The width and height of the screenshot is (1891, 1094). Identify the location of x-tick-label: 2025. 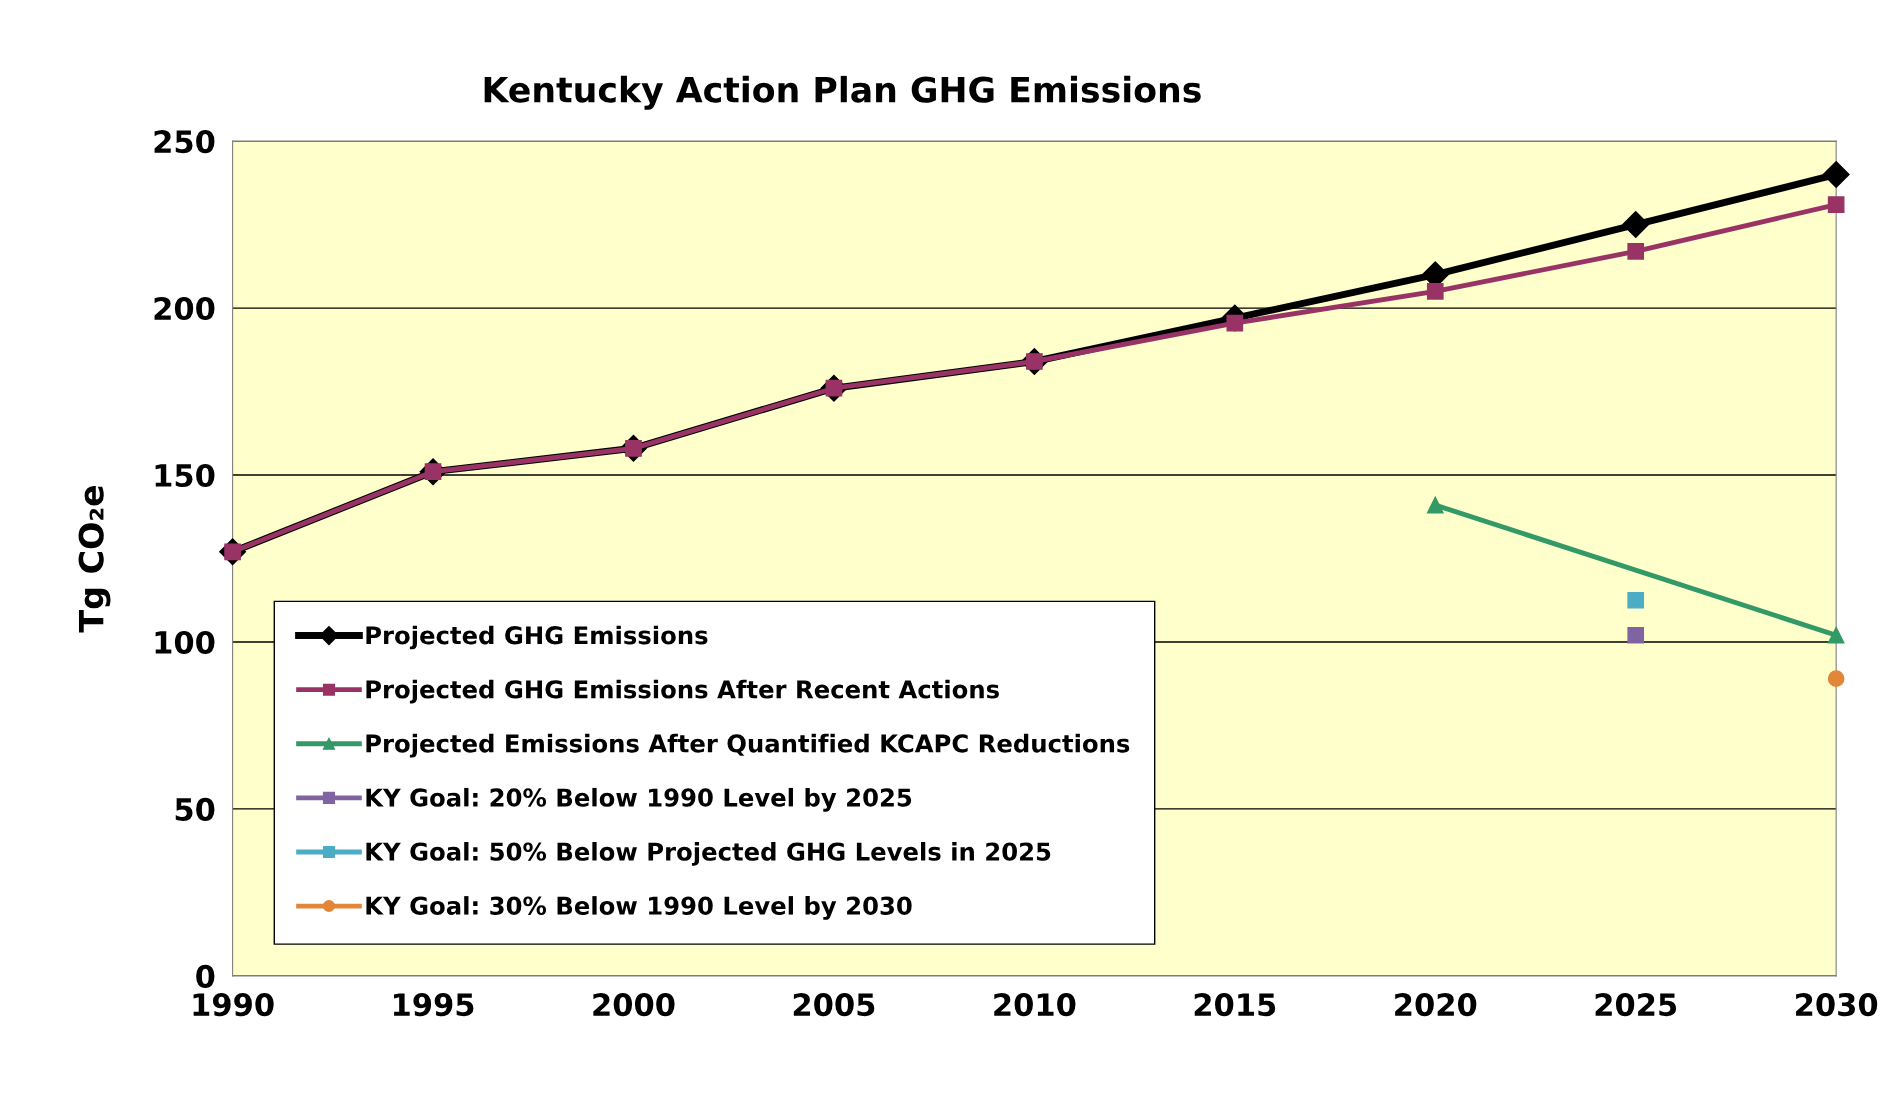
(1636, 1005).